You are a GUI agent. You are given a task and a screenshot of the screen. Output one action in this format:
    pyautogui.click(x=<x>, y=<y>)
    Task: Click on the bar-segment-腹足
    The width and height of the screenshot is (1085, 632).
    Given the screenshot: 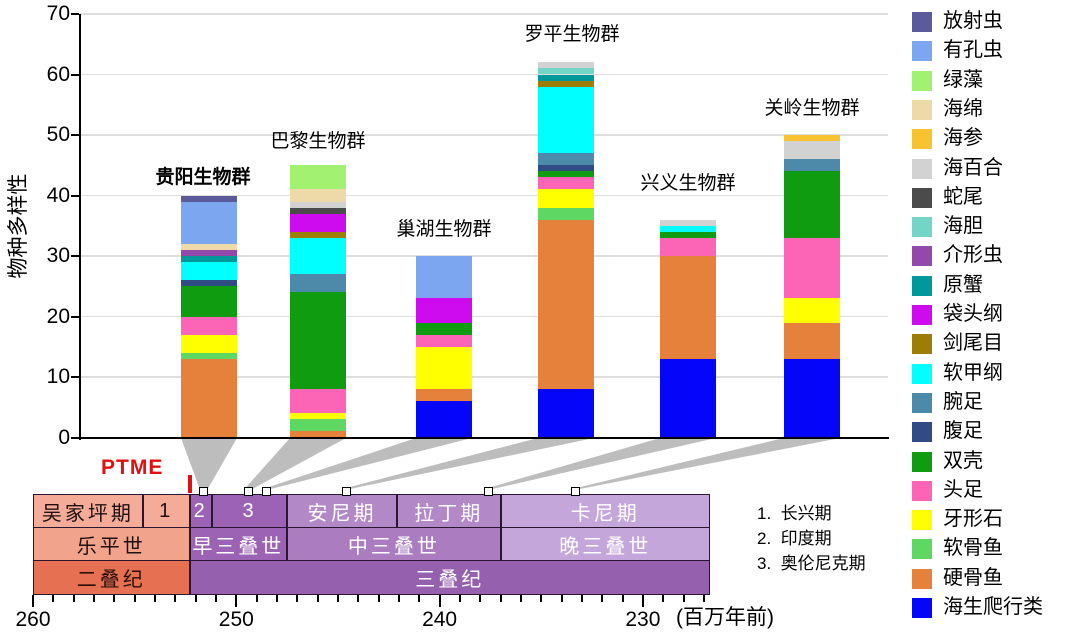 What is the action you would take?
    pyautogui.click(x=209, y=283)
    